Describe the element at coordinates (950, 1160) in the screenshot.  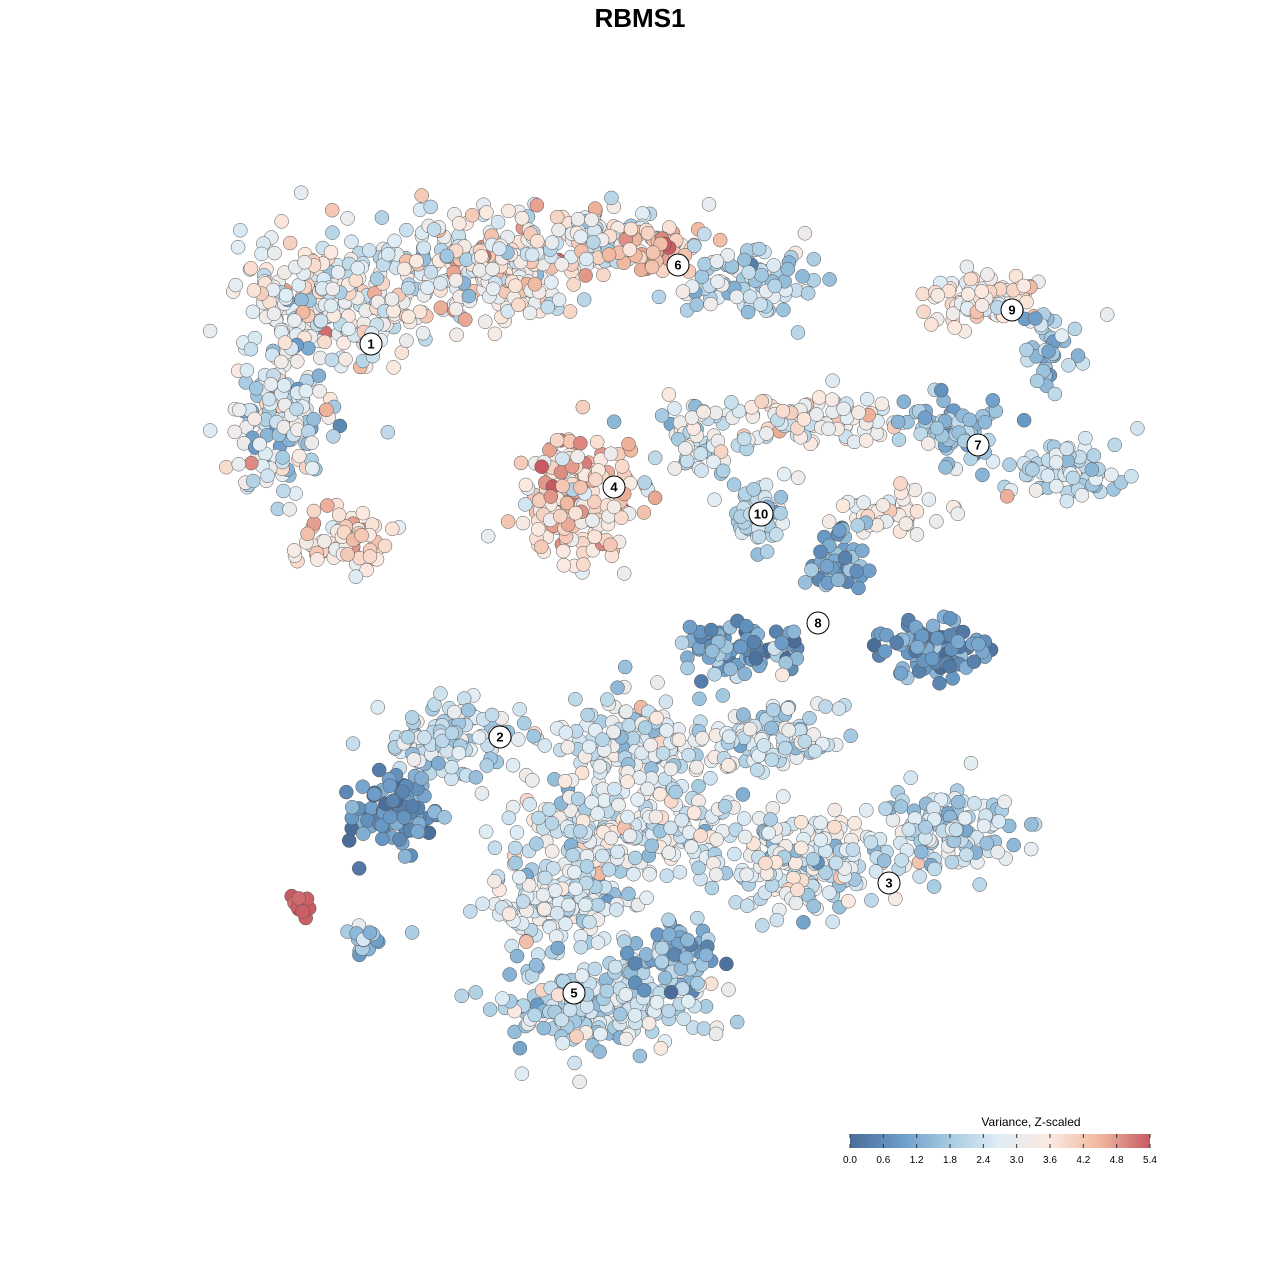
I see `legend-tick-label: 1.8` at that location.